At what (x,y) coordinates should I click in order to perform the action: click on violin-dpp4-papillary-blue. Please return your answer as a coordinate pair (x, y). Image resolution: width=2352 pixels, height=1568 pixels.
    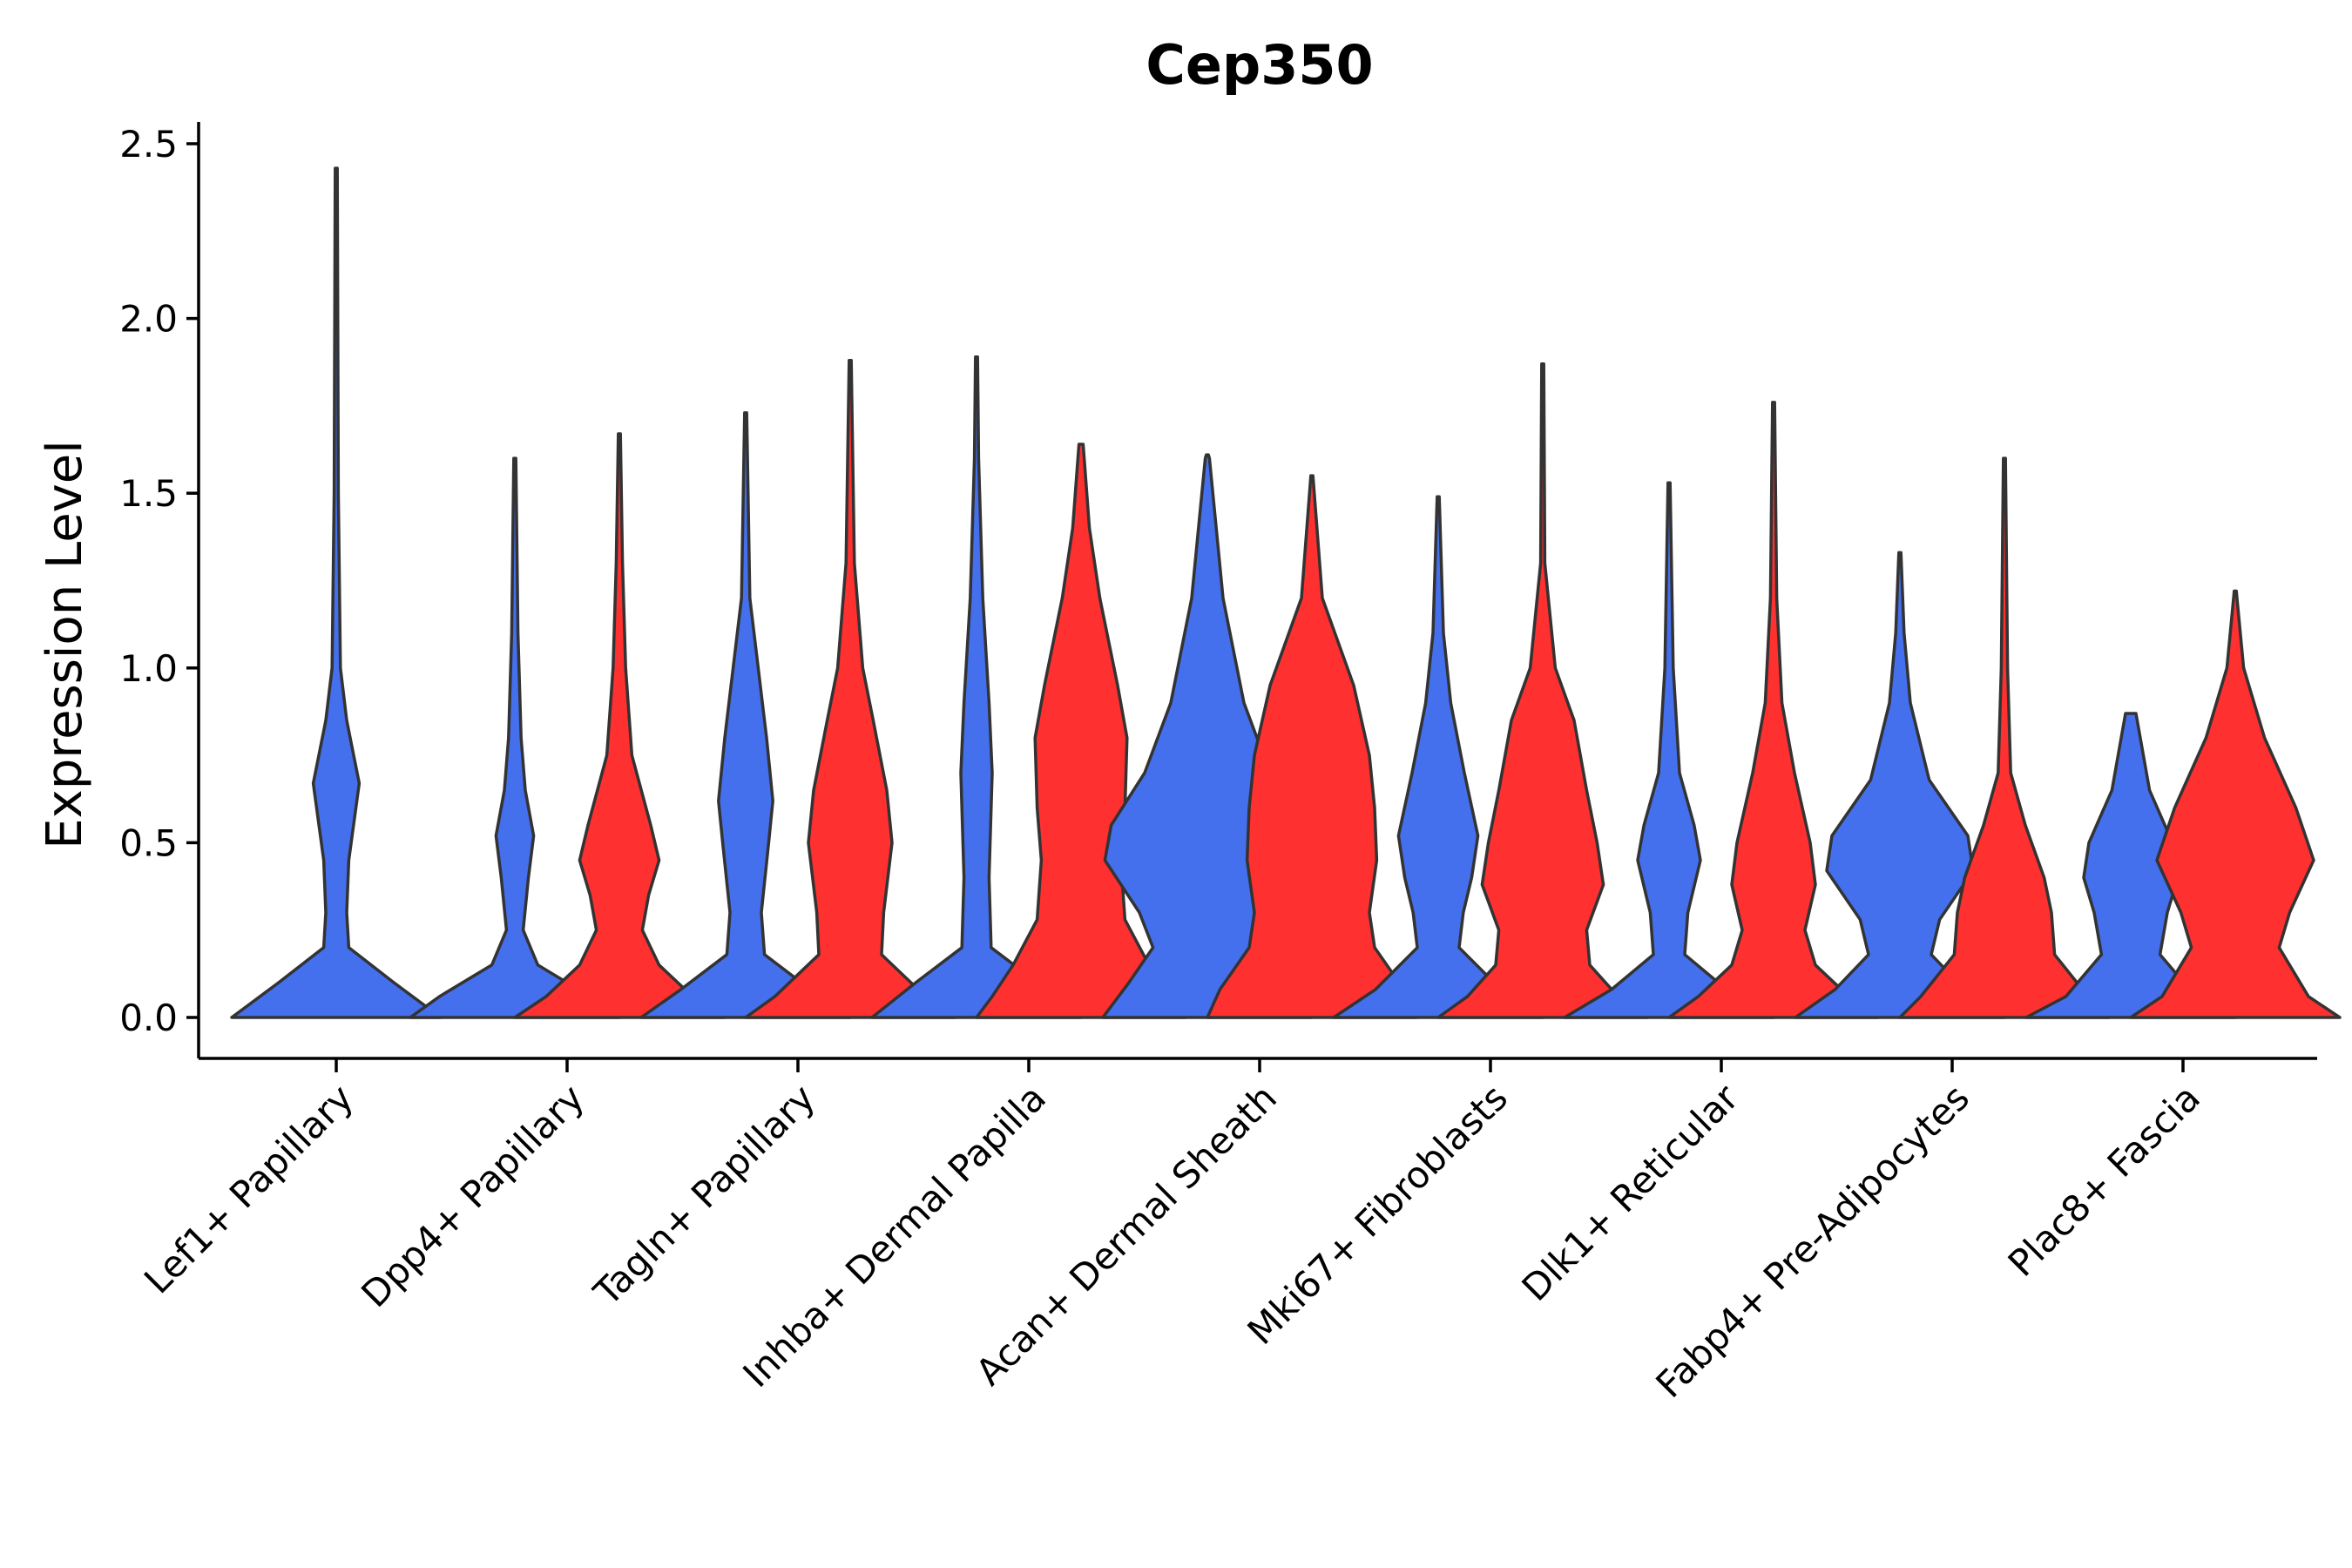
    Looking at the image, I should click on (515, 737).